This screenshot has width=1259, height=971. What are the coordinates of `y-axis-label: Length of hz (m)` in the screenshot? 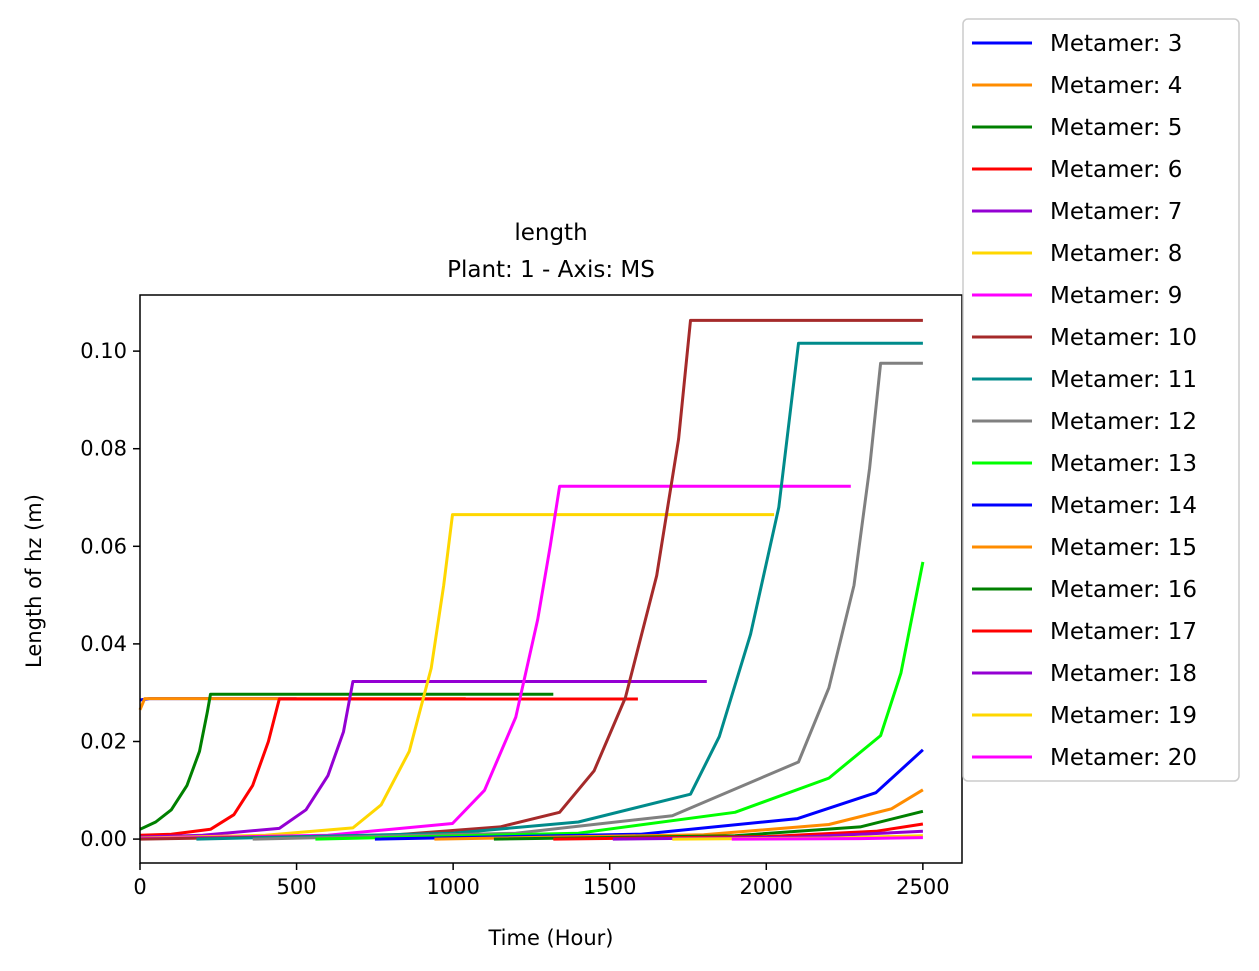 It's located at (34, 581).